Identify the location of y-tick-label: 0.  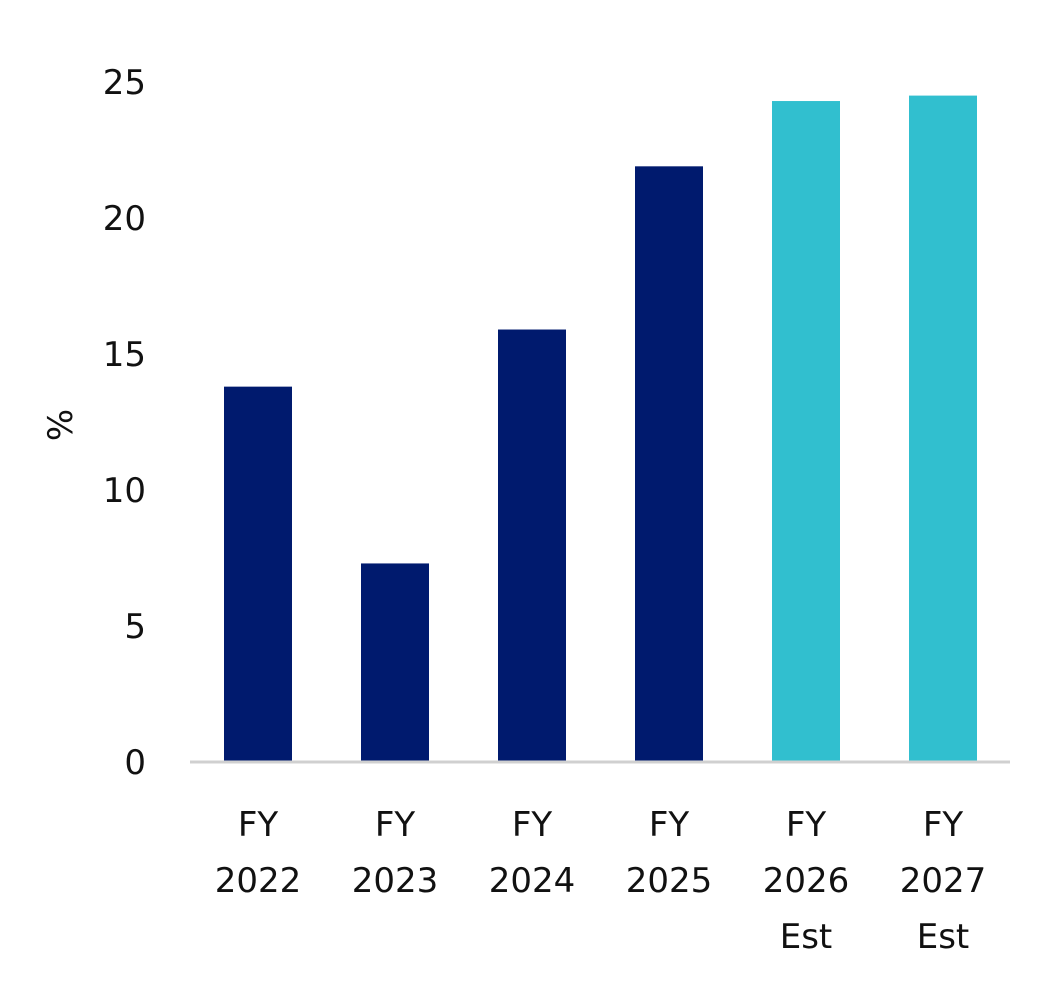
(135, 763).